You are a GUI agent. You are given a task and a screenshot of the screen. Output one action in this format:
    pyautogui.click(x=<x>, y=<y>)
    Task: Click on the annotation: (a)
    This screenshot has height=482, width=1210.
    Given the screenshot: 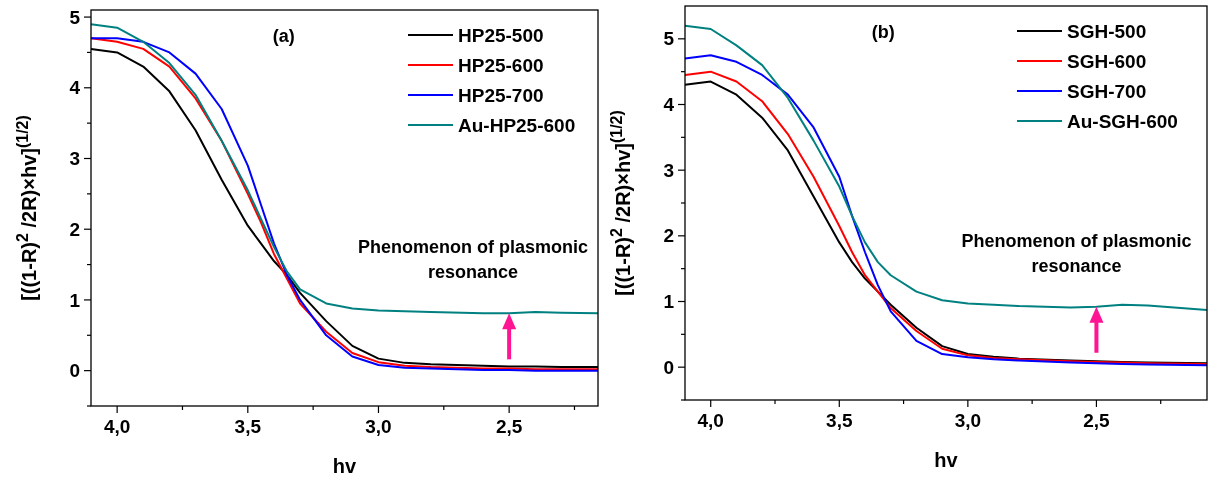 What is the action you would take?
    pyautogui.click(x=283, y=36)
    